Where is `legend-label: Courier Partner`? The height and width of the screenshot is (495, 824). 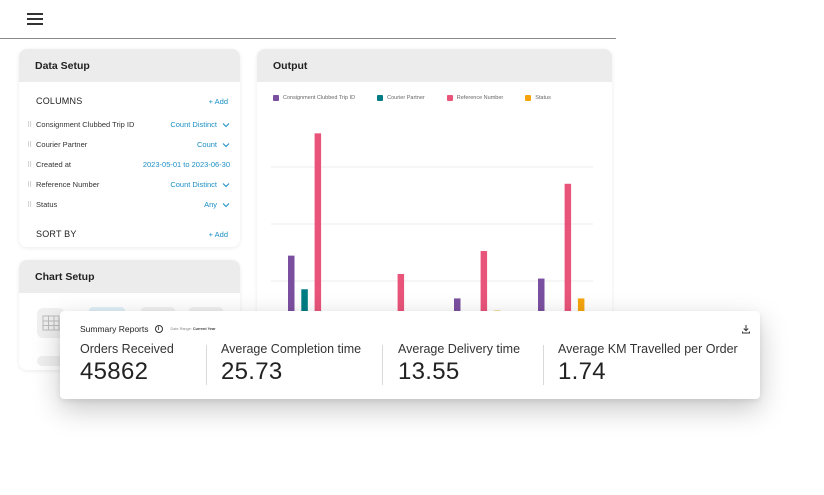
legend-label: Courier Partner is located at coordinates (406, 98).